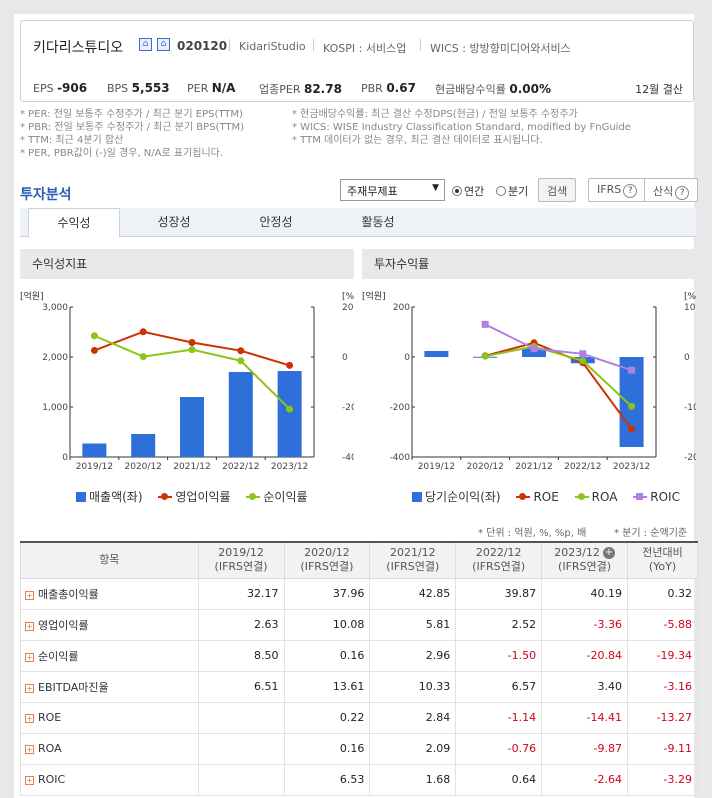 This screenshot has width=712, height=798. What do you see at coordinates (690, 308) in the screenshot?
I see `y-tick-right: 10` at bounding box center [690, 308].